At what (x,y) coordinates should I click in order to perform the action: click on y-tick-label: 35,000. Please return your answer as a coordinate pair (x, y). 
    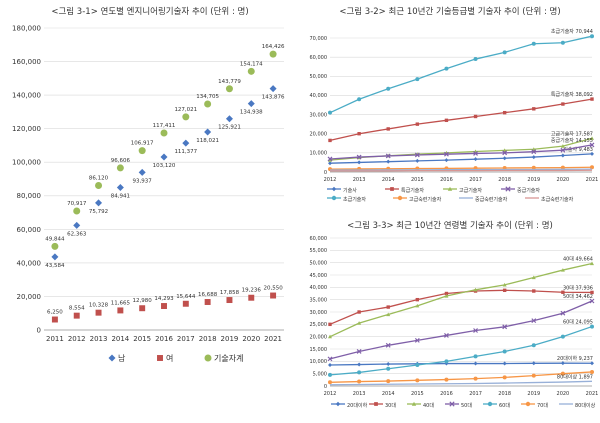
    Looking at the image, I should click on (319, 300).